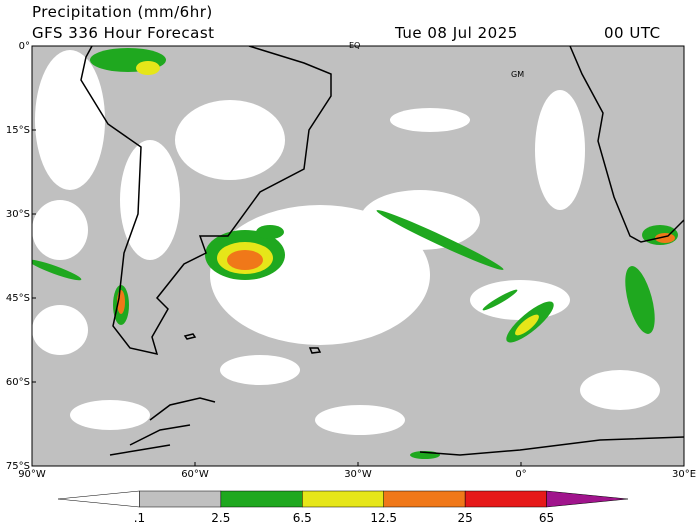  What do you see at coordinates (18, 130) in the screenshot?
I see `lat-label: 15°S` at bounding box center [18, 130].